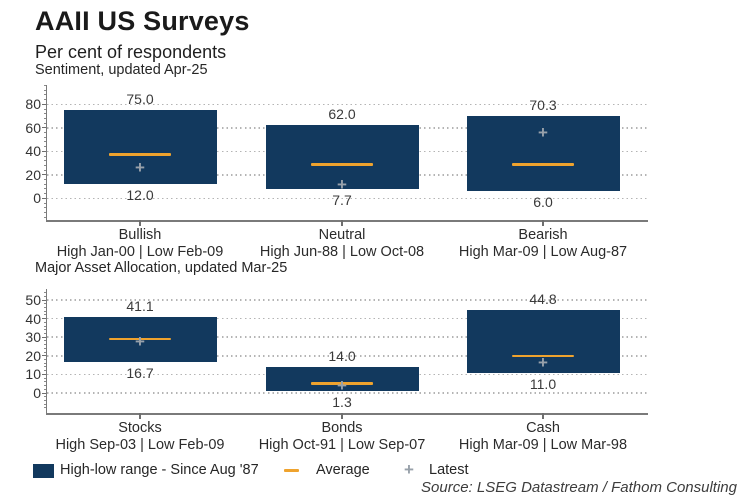 The image size is (750, 500). What do you see at coordinates (342, 235) in the screenshot?
I see `category-label: Neutral` at bounding box center [342, 235].